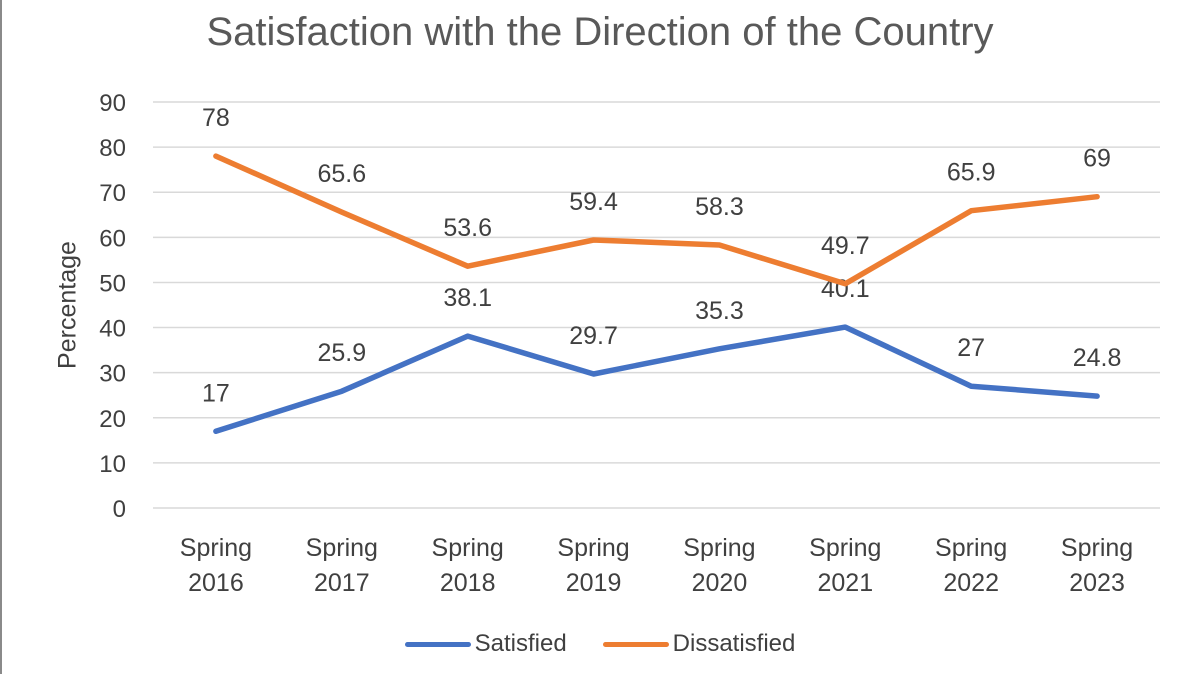 The image size is (1200, 674). I want to click on left-border, so click(1, 337).